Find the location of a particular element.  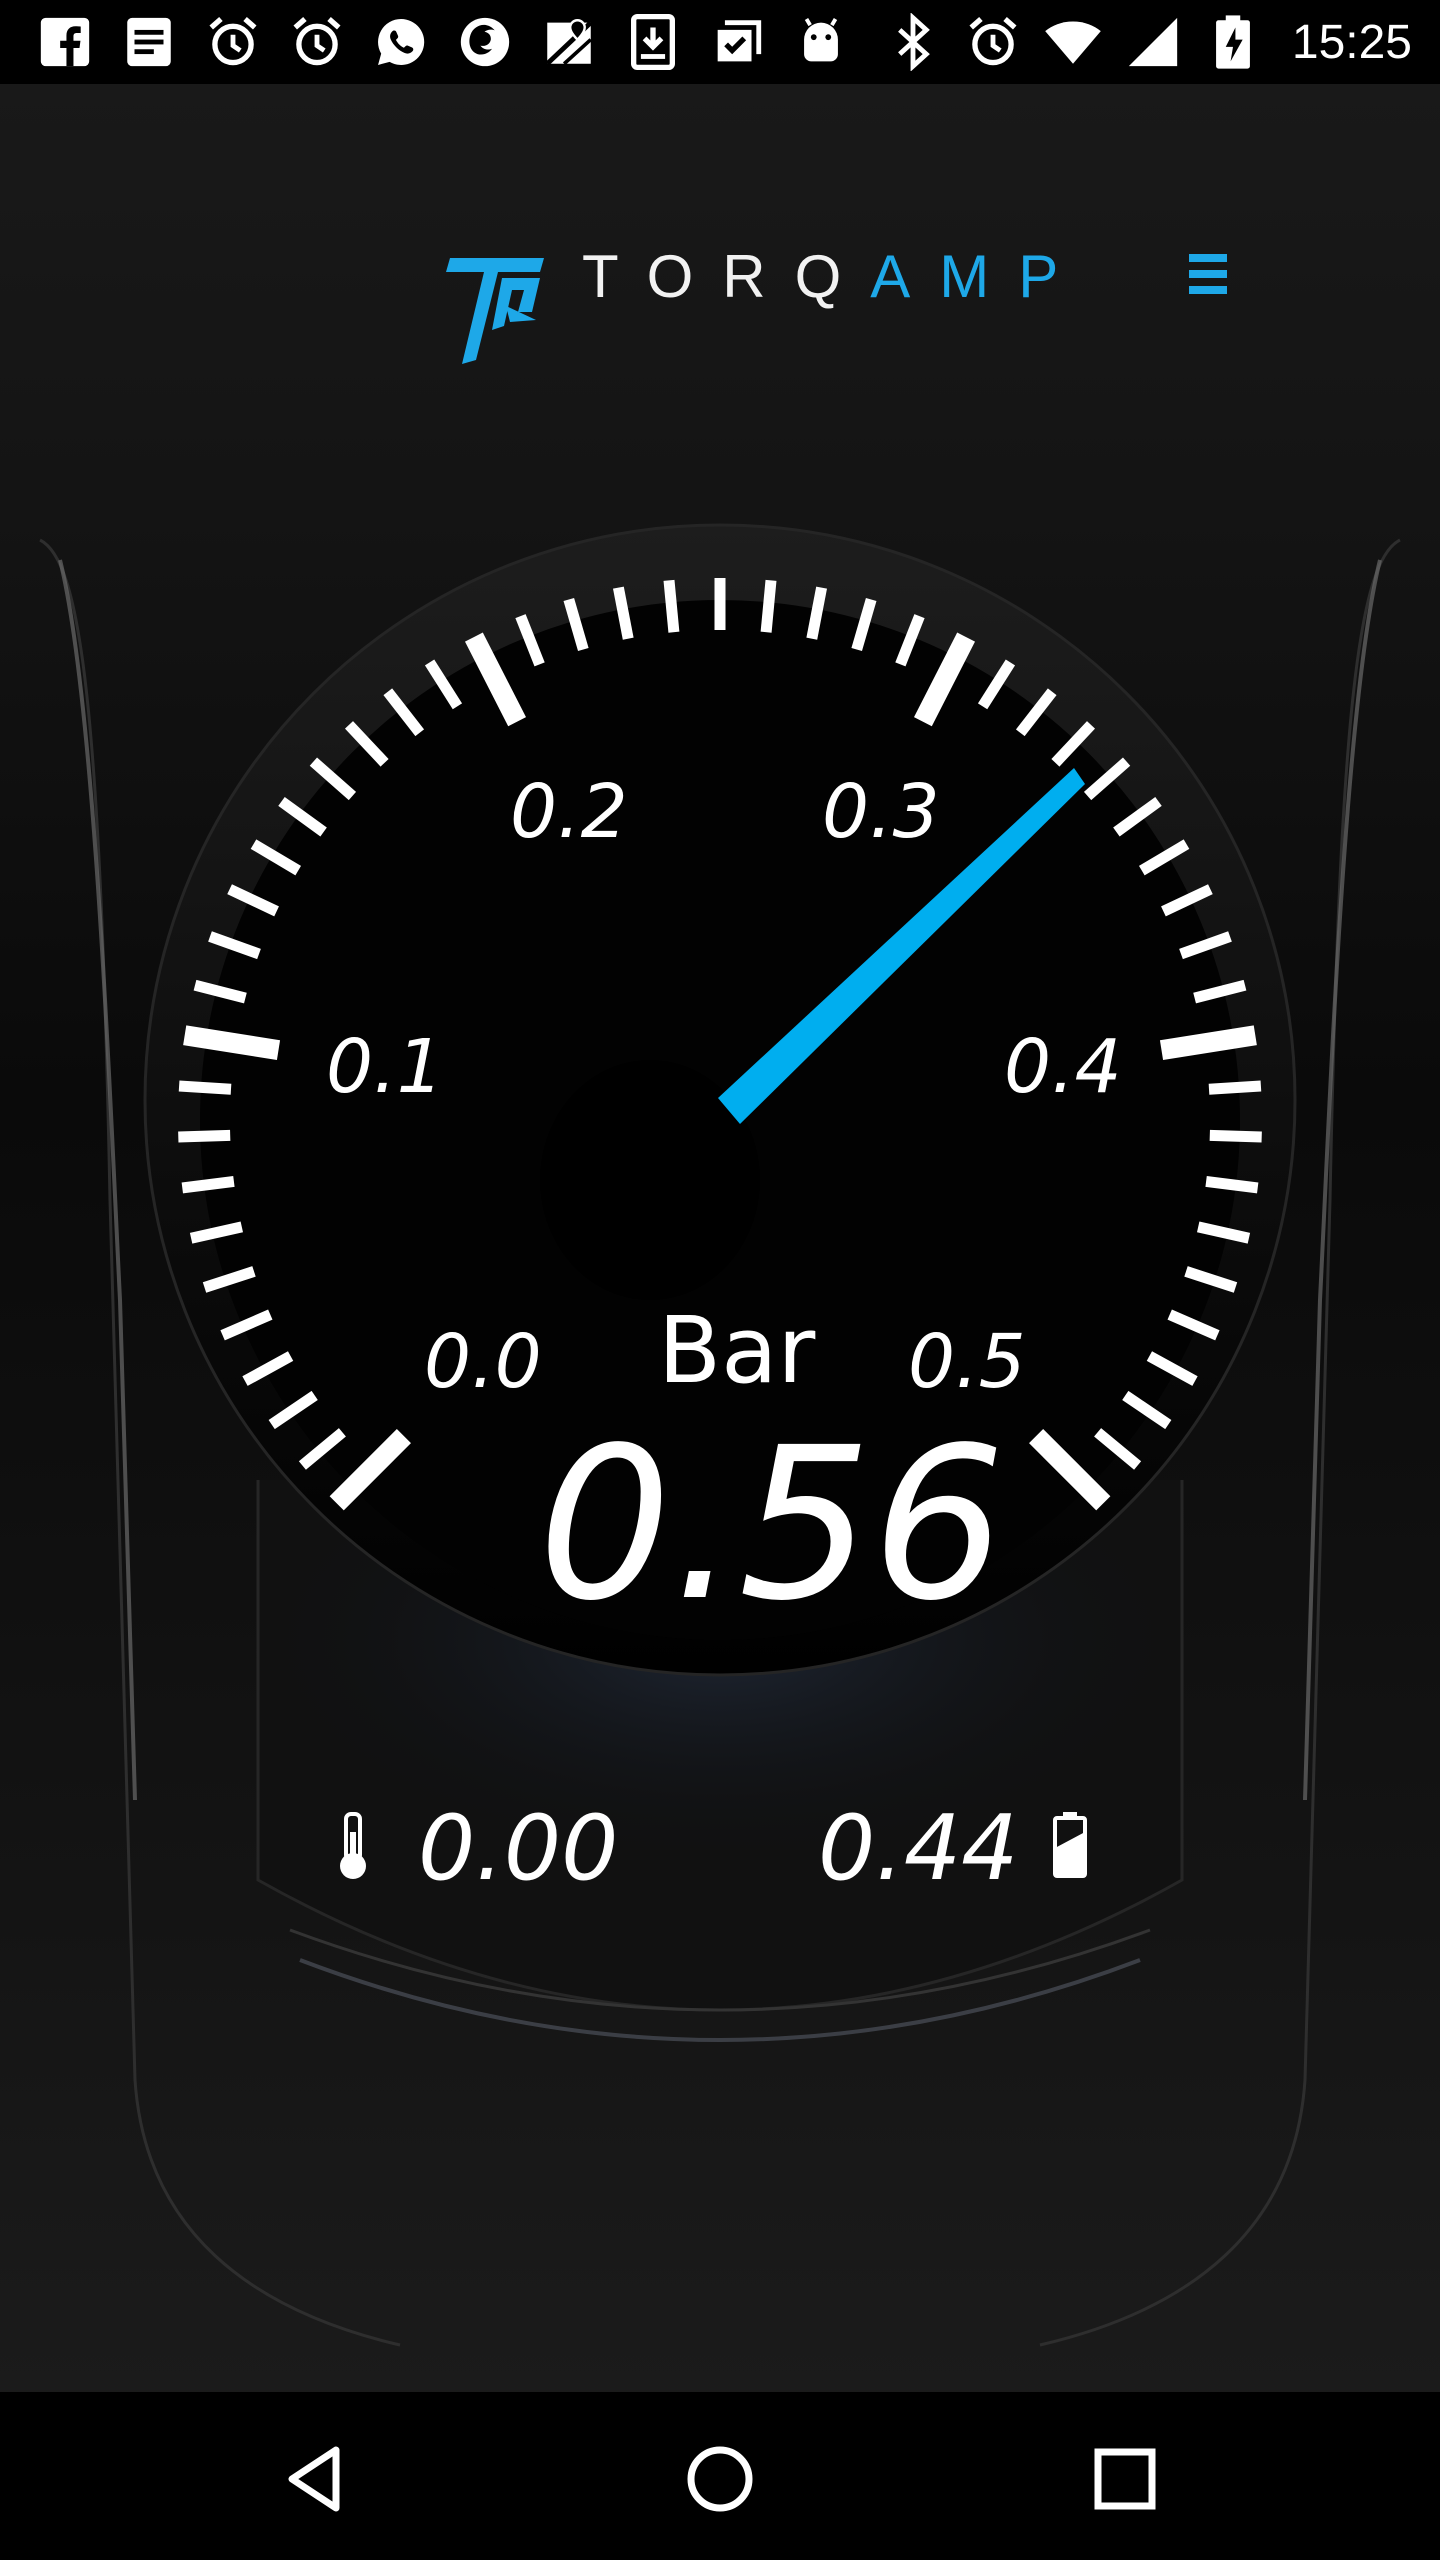

gauge-reading: 0.56 is located at coordinates (772, 1524).